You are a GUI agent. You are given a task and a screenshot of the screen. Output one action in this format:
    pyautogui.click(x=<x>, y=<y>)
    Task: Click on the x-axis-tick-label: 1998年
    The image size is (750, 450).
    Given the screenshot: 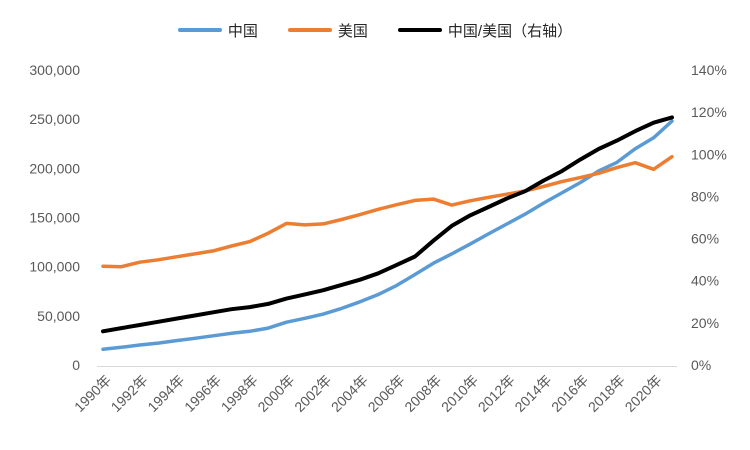 What is the action you would take?
    pyautogui.click(x=239, y=393)
    